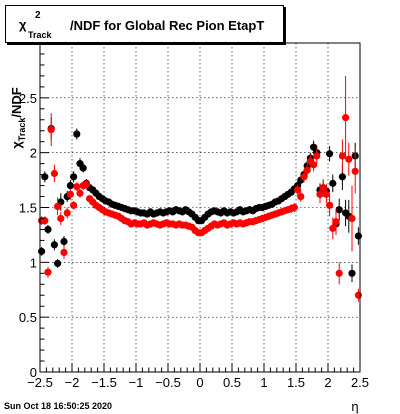 This screenshot has height=414, width=400. What do you see at coordinates (40, 382) in the screenshot?
I see `x-tick-label: −2.5` at bounding box center [40, 382].